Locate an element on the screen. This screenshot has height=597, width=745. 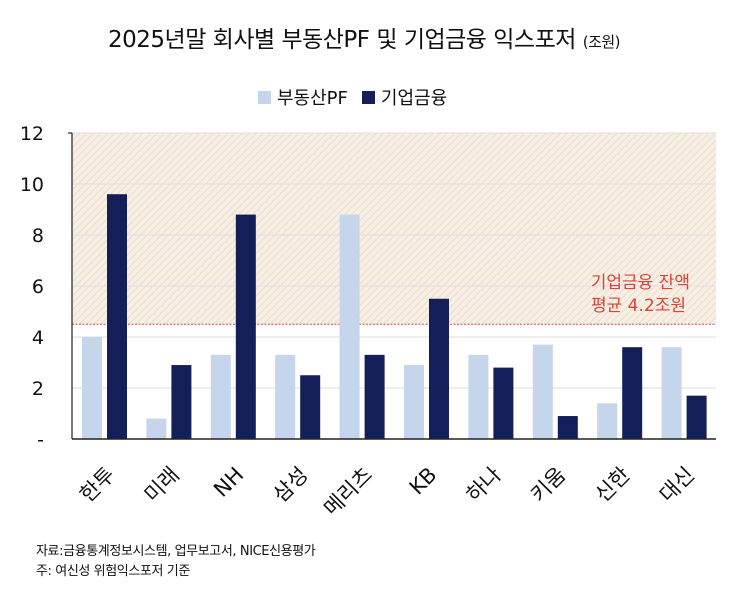
y-tick-label: 6 is located at coordinates (38, 287).